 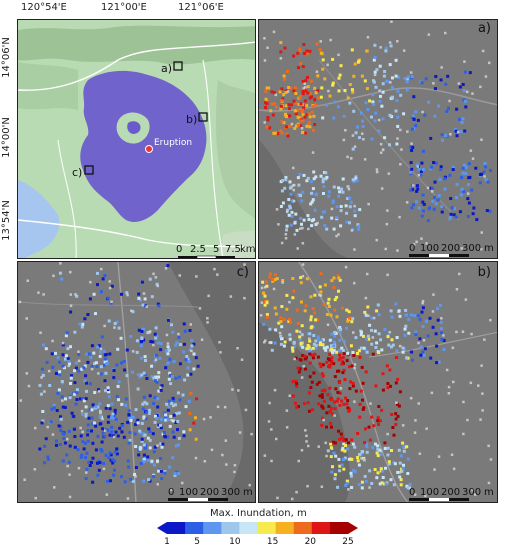 What do you see at coordinates (216, 249) in the screenshot?
I see `scalebar-tick: 5` at bounding box center [216, 249].